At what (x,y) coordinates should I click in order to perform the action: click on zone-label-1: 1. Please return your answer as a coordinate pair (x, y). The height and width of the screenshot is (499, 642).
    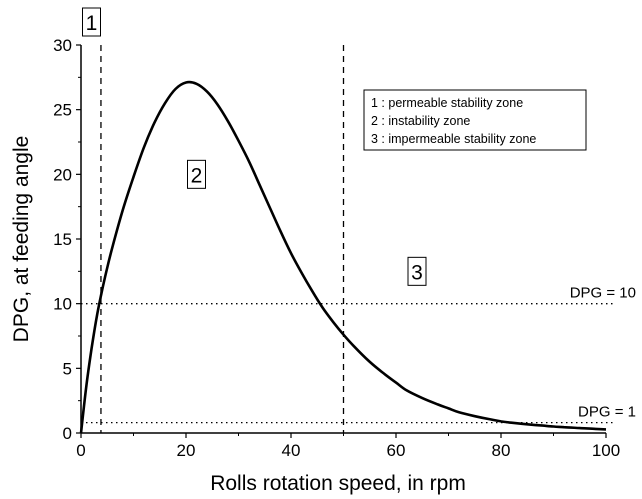
    Looking at the image, I should click on (91, 22).